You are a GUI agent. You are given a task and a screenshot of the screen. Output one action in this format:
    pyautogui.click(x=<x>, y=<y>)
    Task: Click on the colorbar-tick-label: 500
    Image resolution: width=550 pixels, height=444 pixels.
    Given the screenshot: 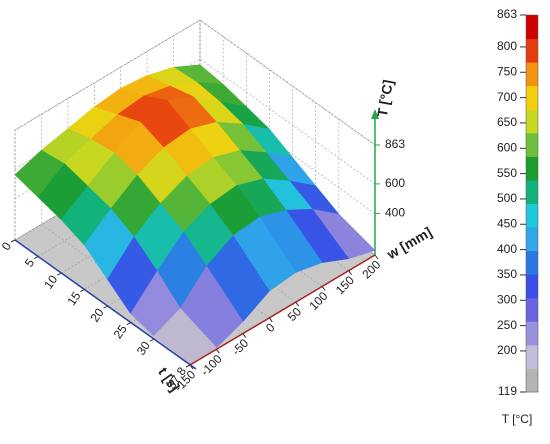 What is the action you would take?
    pyautogui.click(x=507, y=198)
    